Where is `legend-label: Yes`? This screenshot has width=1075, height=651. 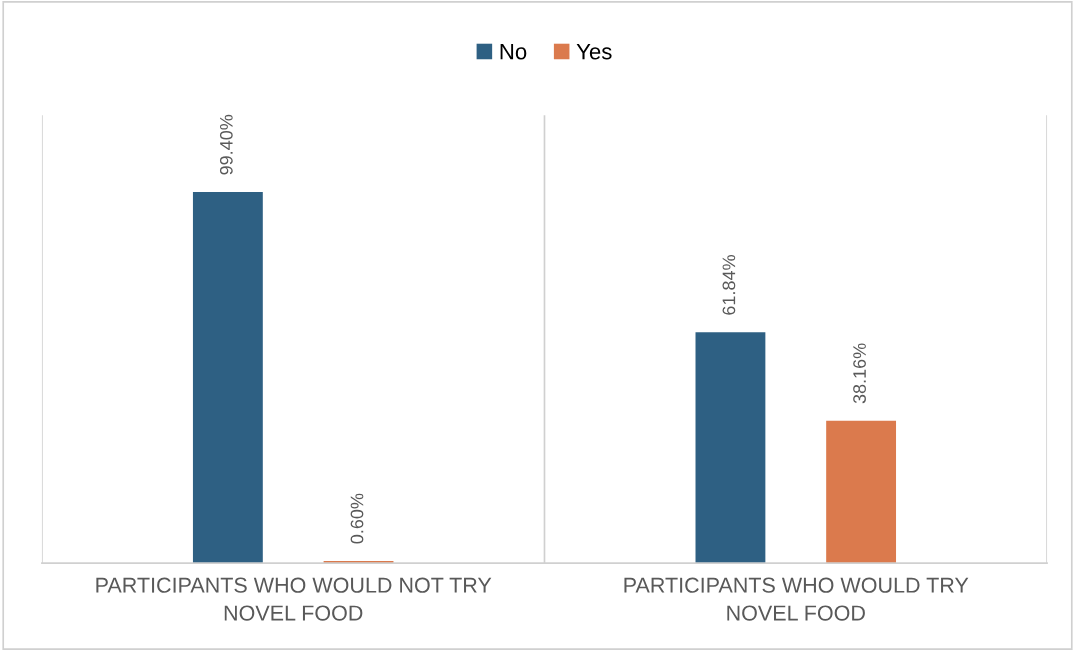
legend-label: Yes is located at coordinates (594, 51).